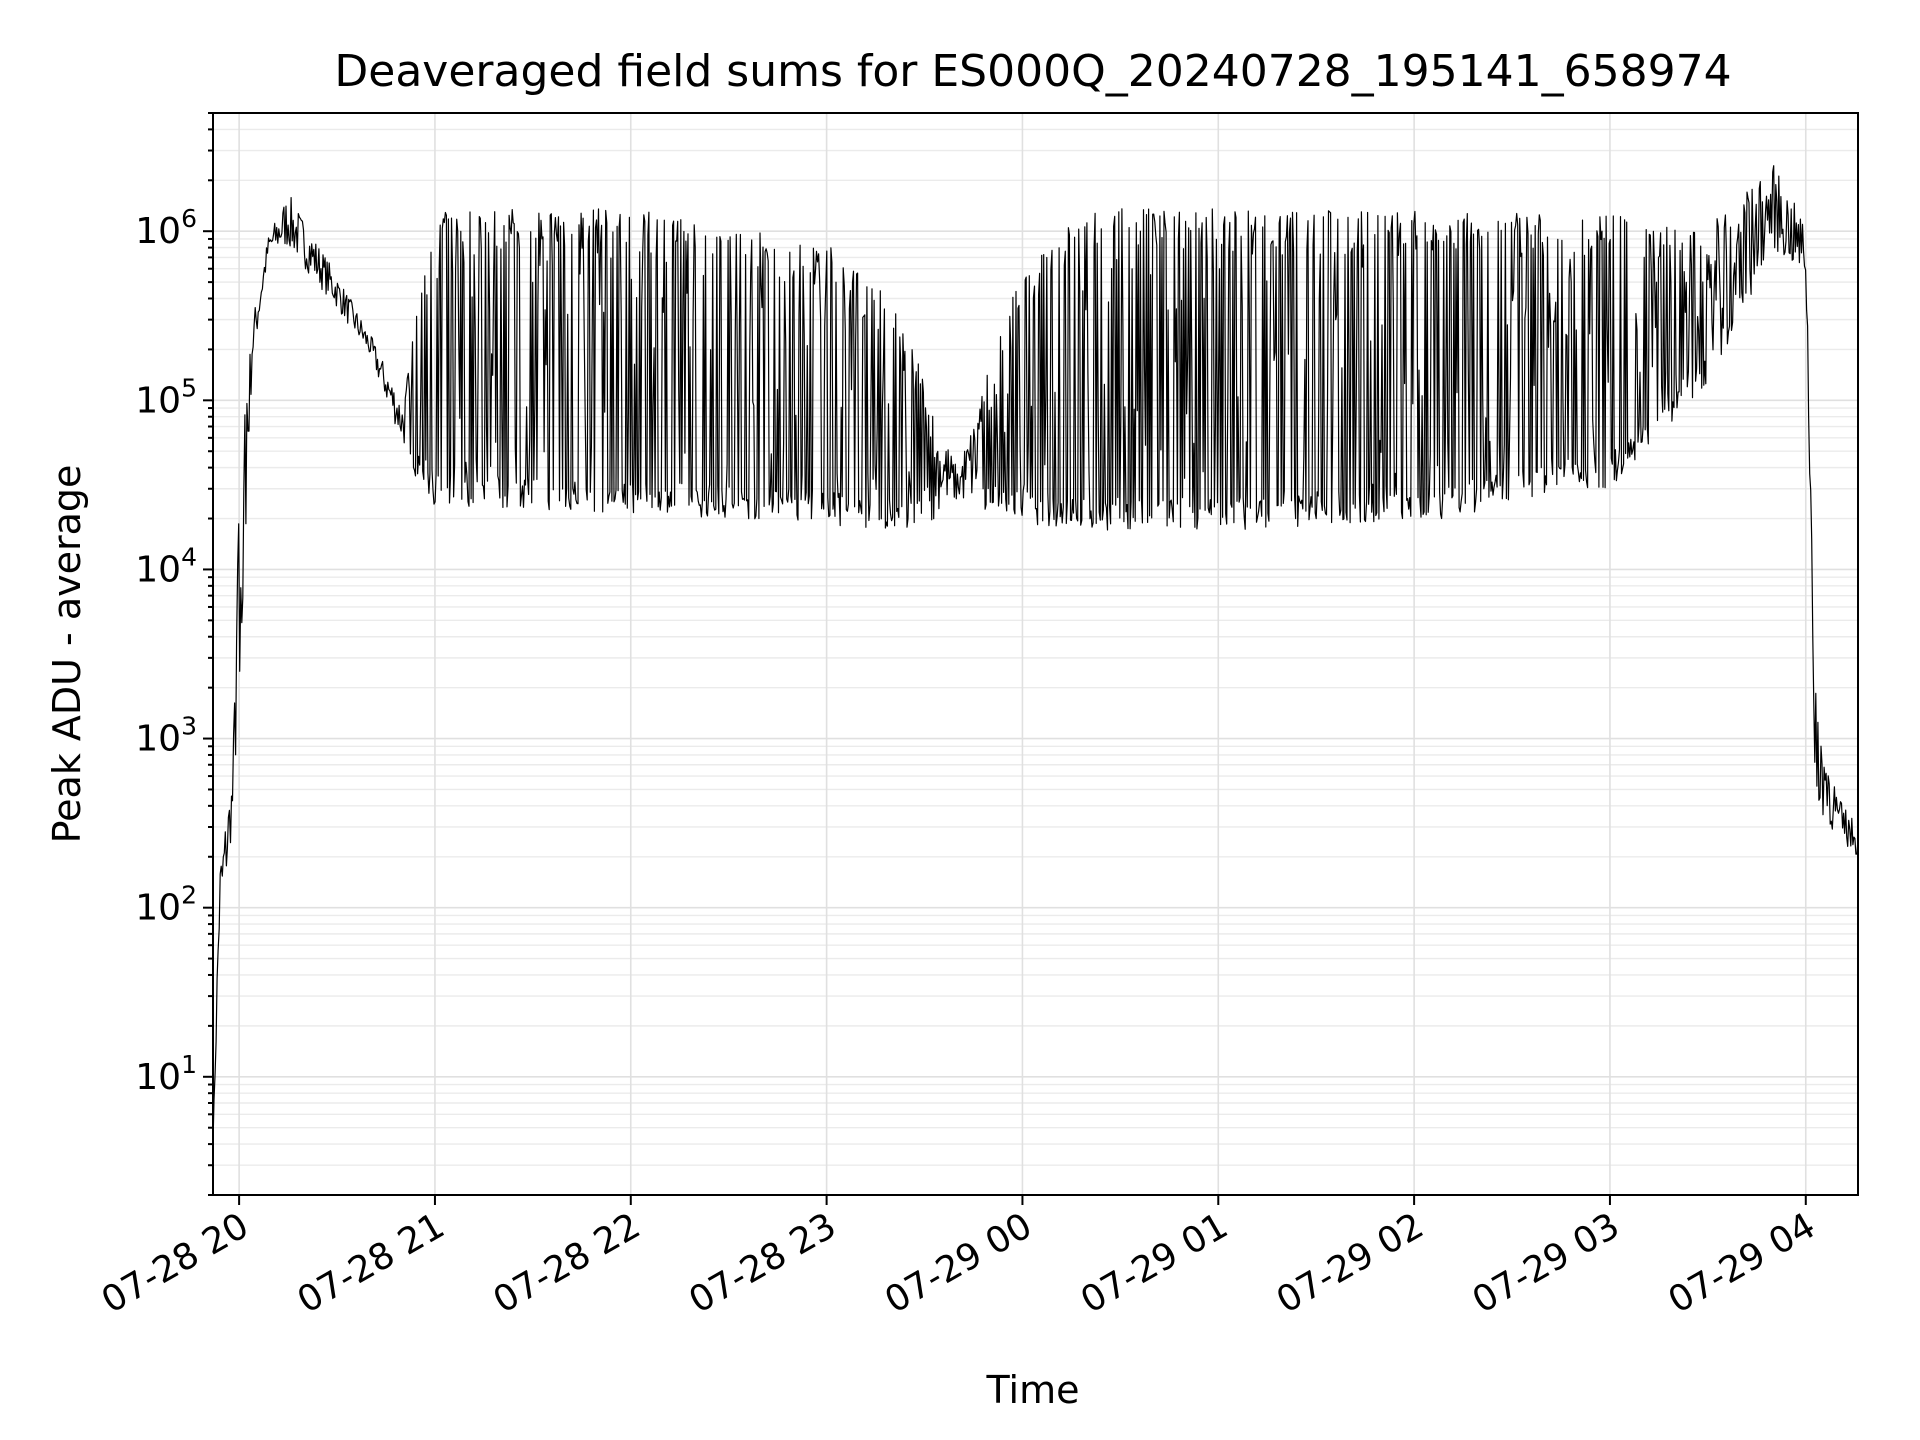 The image size is (1920, 1440). I want to click on y-tick-label: 10⁵, so click(166, 397).